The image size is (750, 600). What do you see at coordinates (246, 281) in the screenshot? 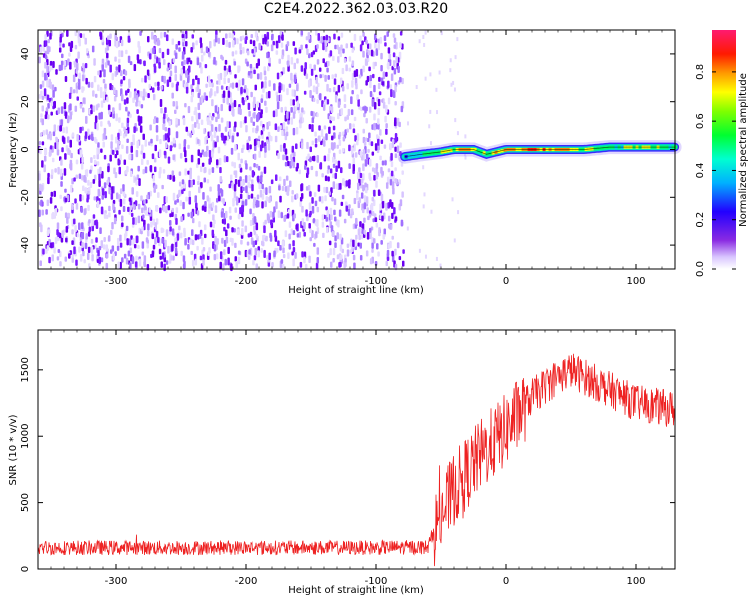
I see `spectrogram-x-tick-label: -200` at bounding box center [246, 281].